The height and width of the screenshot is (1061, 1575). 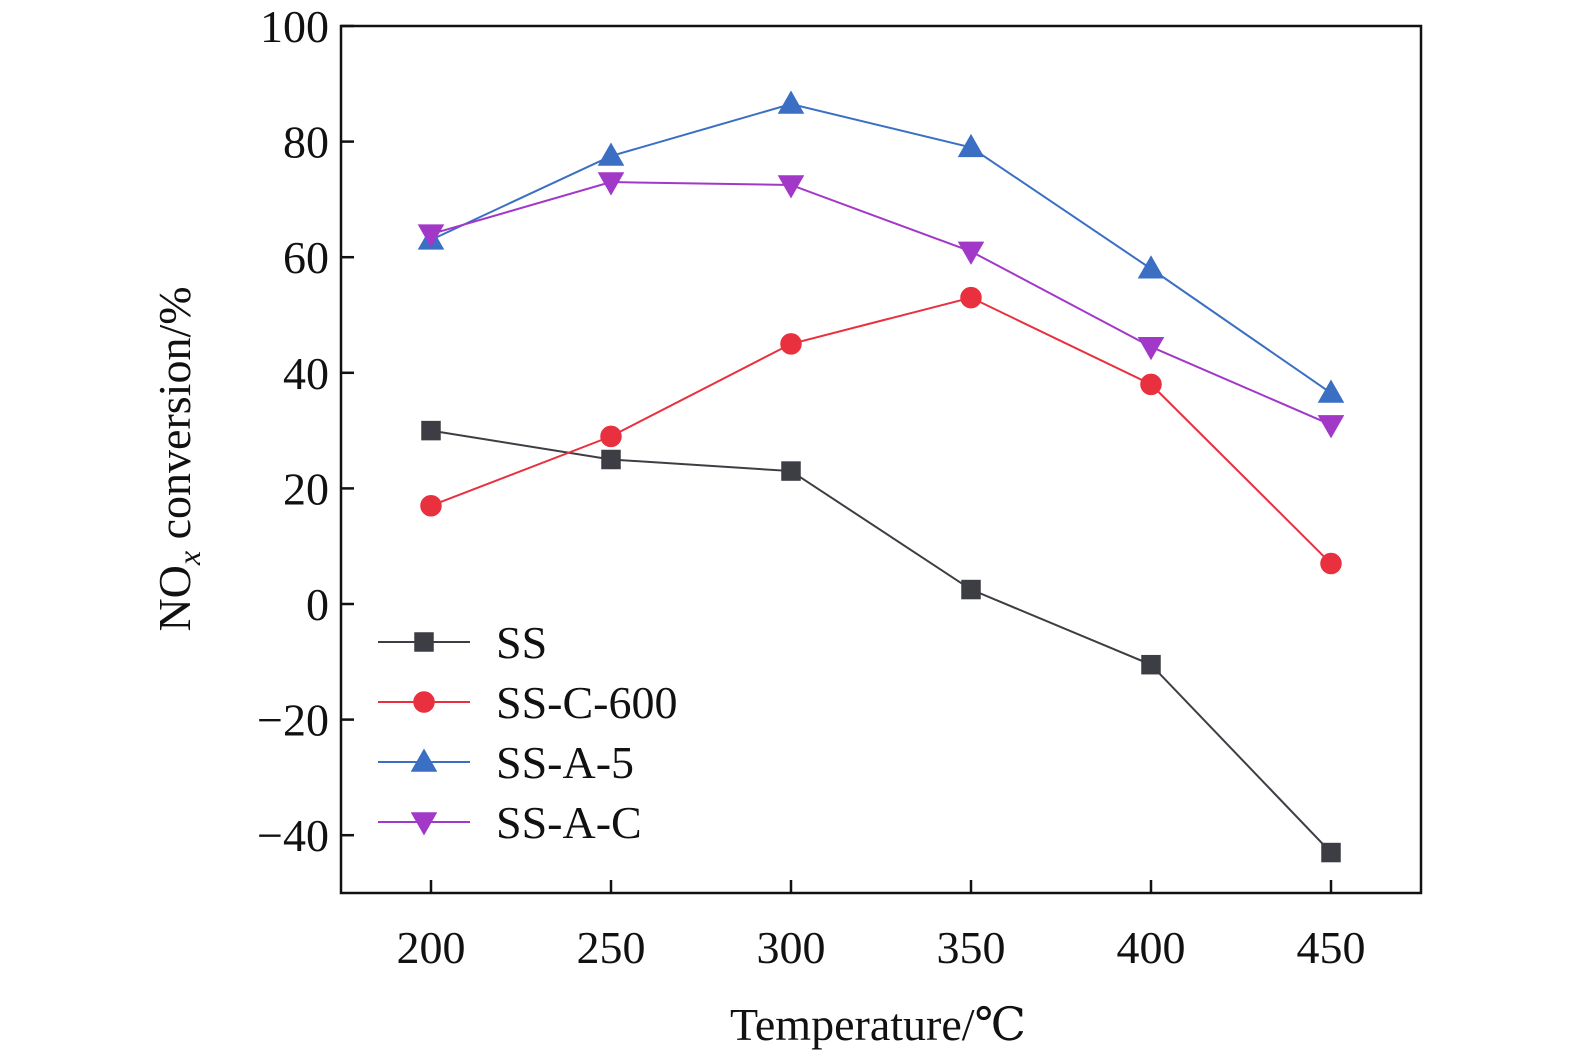 I want to click on x-tick-label: 450, so click(x=1331, y=947).